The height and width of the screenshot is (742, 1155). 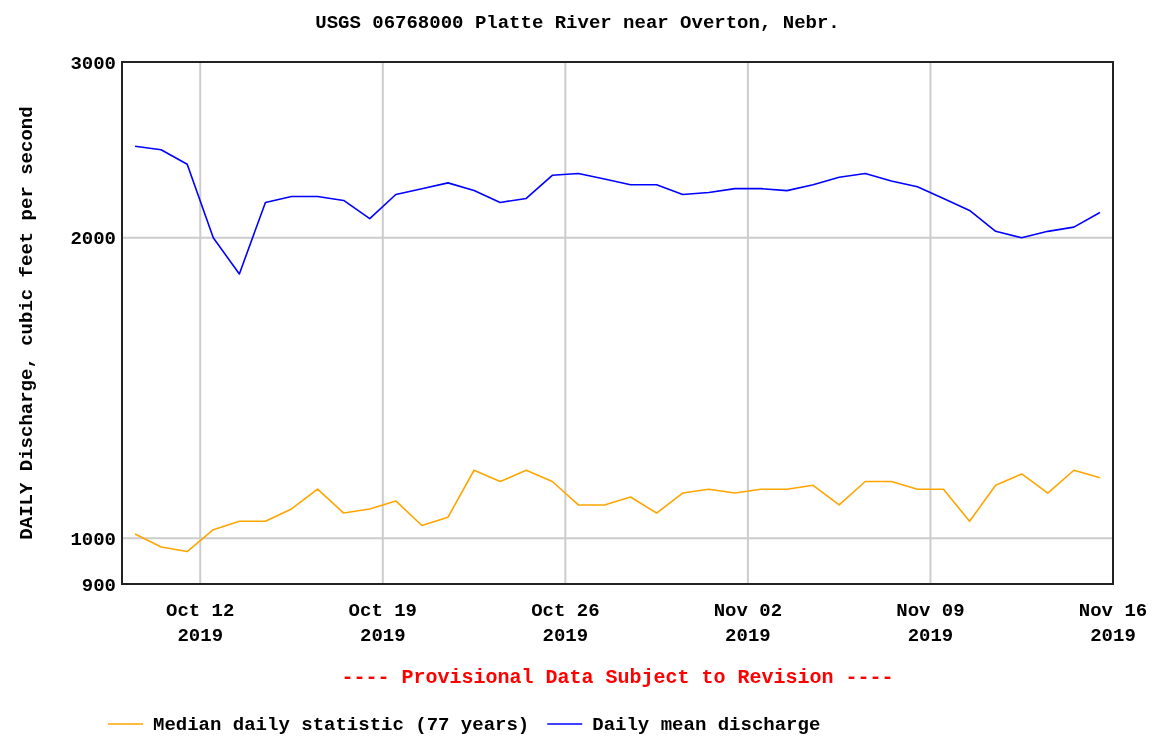 I want to click on y-axis-title: DAILY Discharge, cubic feet per second, so click(x=27, y=323).